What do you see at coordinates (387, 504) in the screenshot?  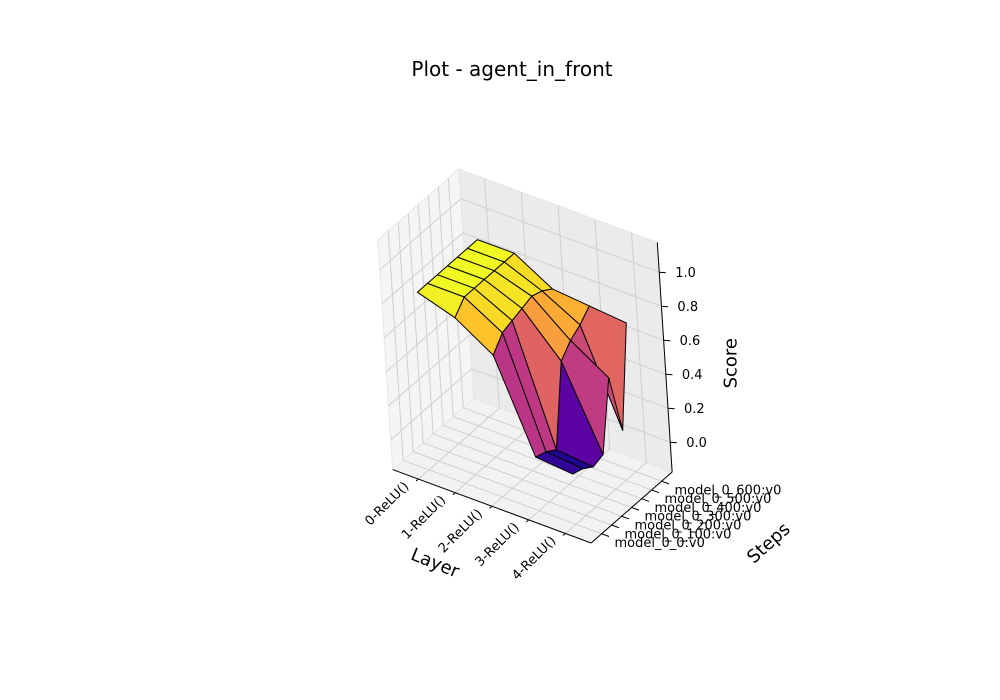 I see `x-tick-label: 0-ReLU()` at bounding box center [387, 504].